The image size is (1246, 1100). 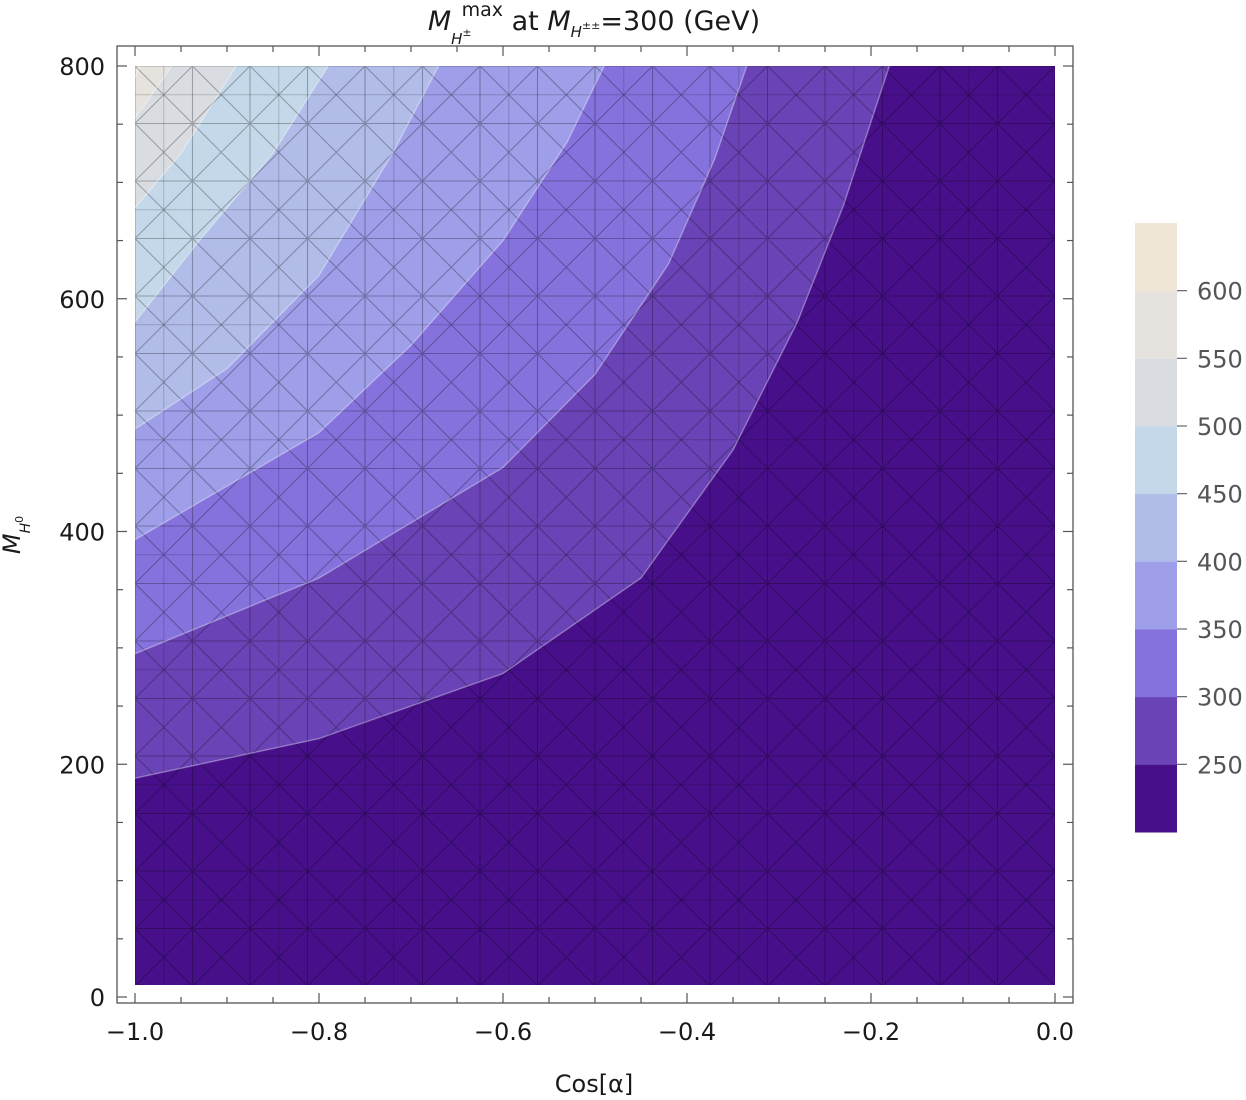 I want to click on colorbar-label: 600, so click(x=1220, y=292).